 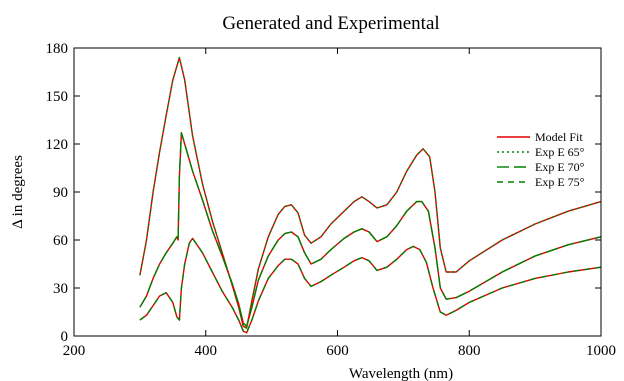 I want to click on y-tick-label: 60, so click(x=60, y=241).